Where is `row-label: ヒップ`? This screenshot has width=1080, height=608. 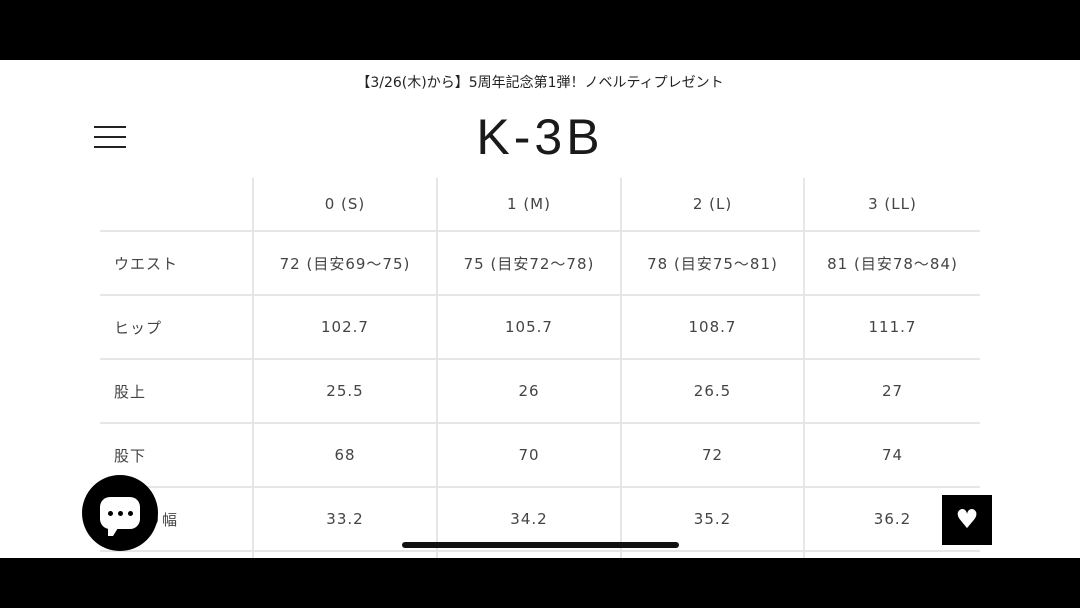 row-label: ヒップ is located at coordinates (176, 327).